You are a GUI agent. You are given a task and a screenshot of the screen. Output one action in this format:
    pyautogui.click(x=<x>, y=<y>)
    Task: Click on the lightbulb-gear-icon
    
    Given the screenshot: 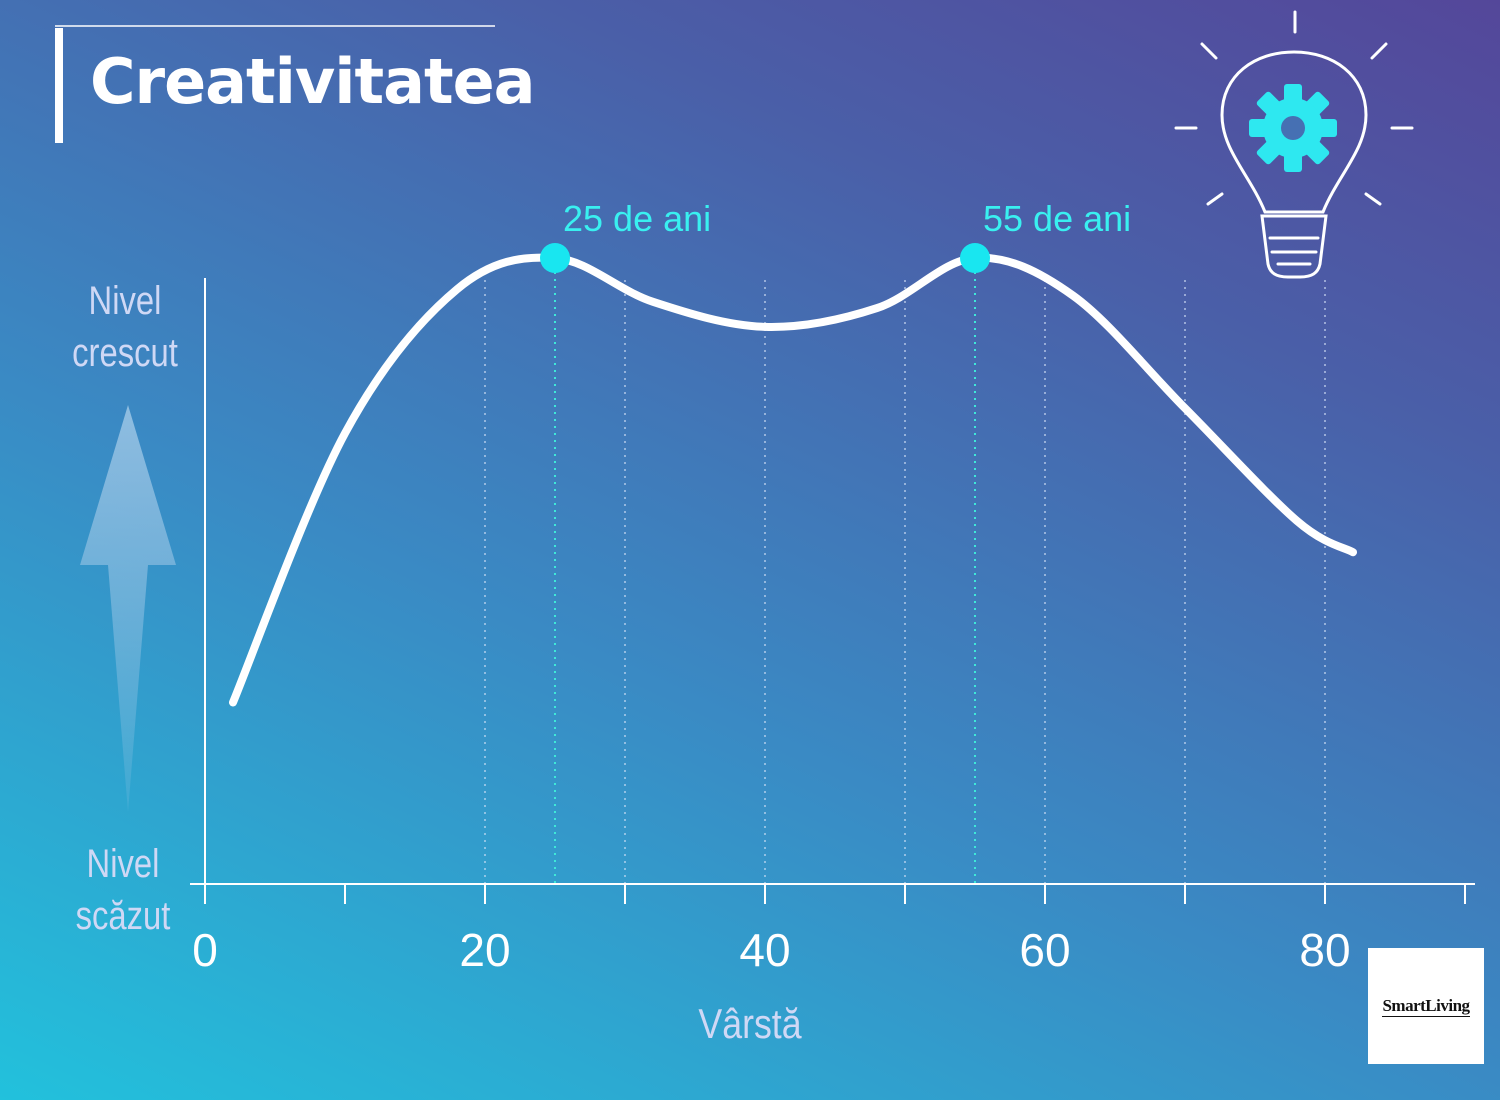 What is the action you would take?
    pyautogui.click(x=1294, y=144)
    